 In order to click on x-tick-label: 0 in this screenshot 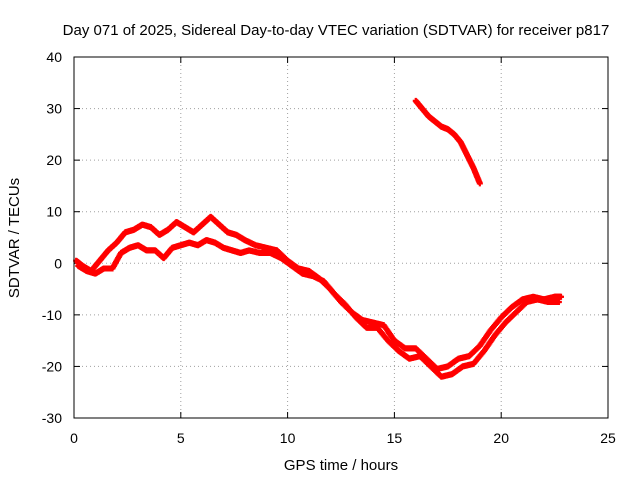, I will do `click(74, 438)`.